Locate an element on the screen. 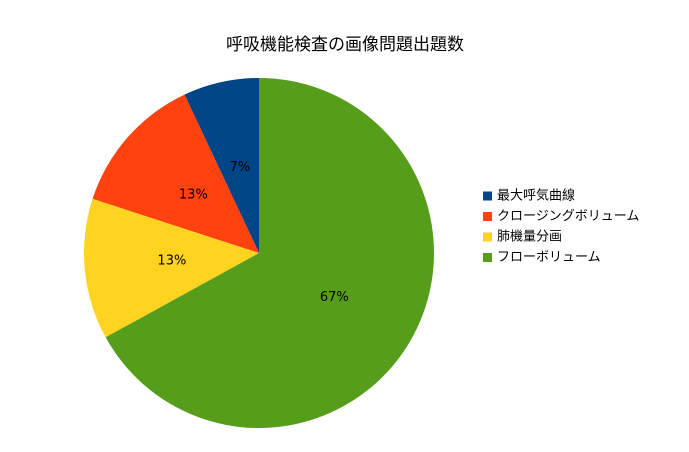 This screenshot has width=689, height=452. legend-label: フローボリューム is located at coordinates (549, 257).